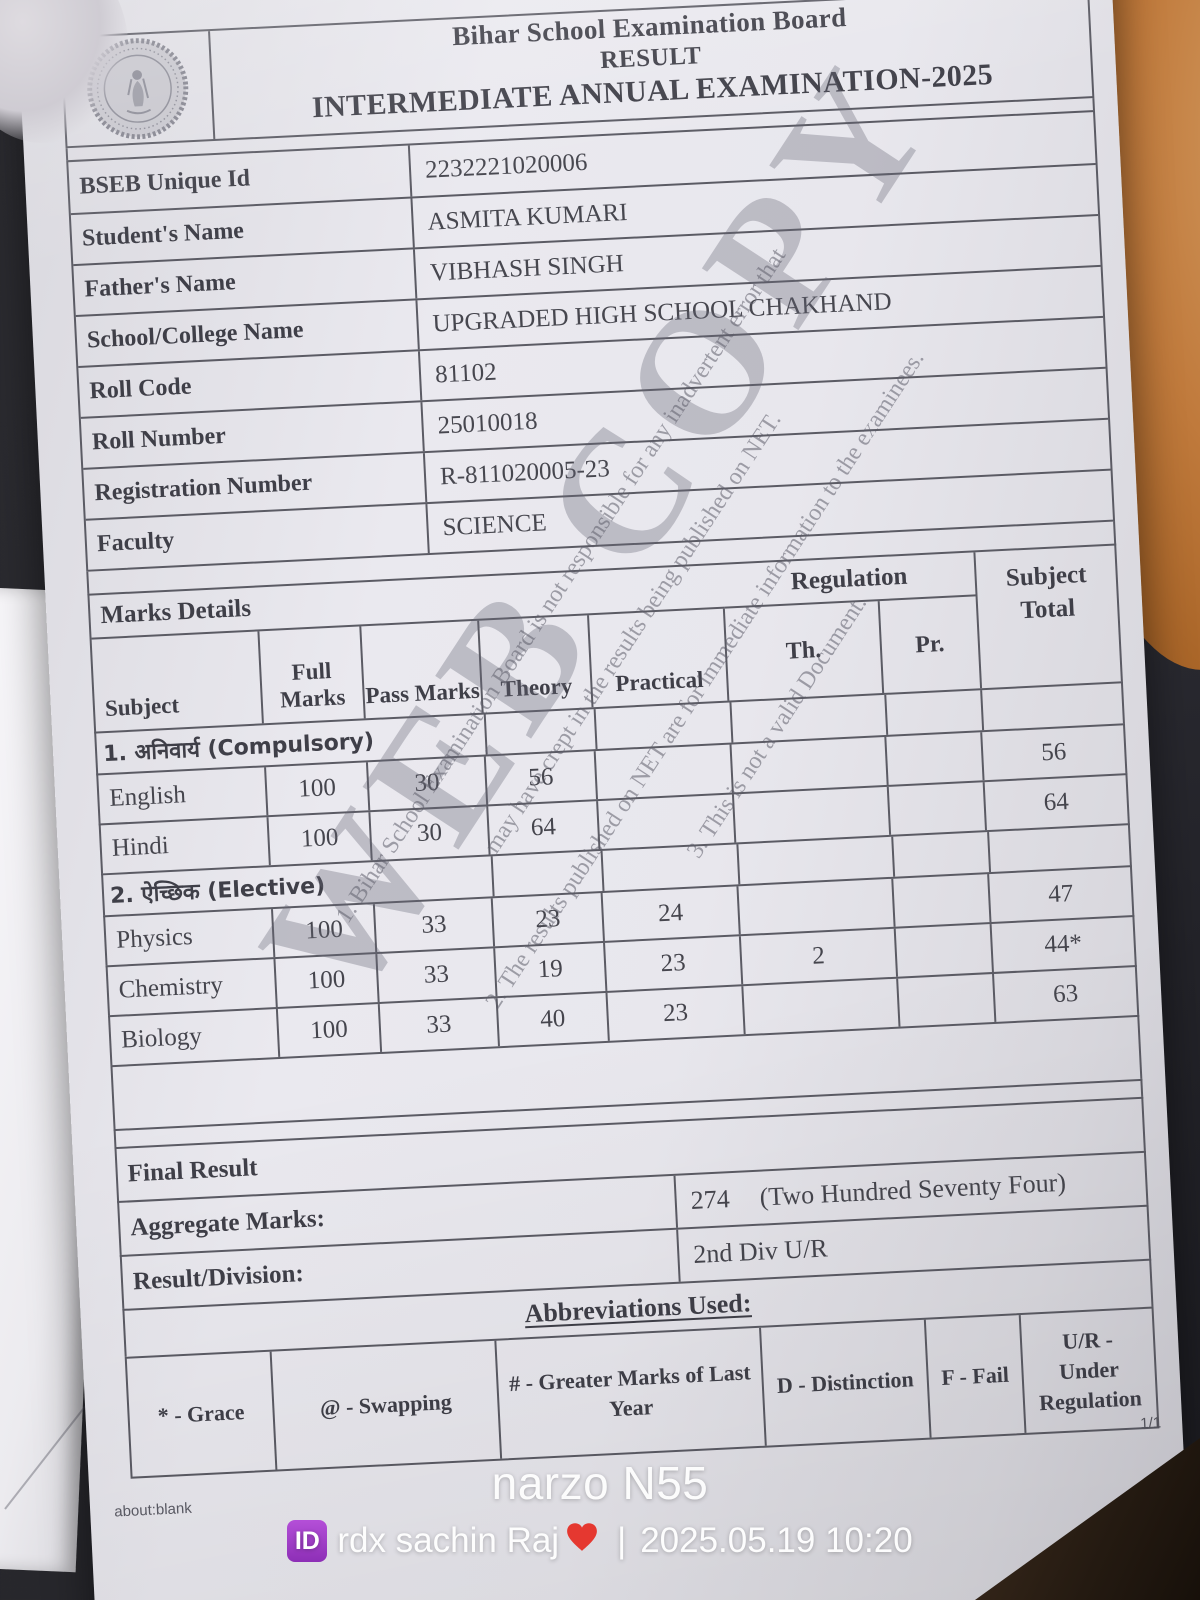 The image size is (1200, 1600). Describe the element at coordinates (183, 795) in the screenshot. I see `subject-name: English` at that location.